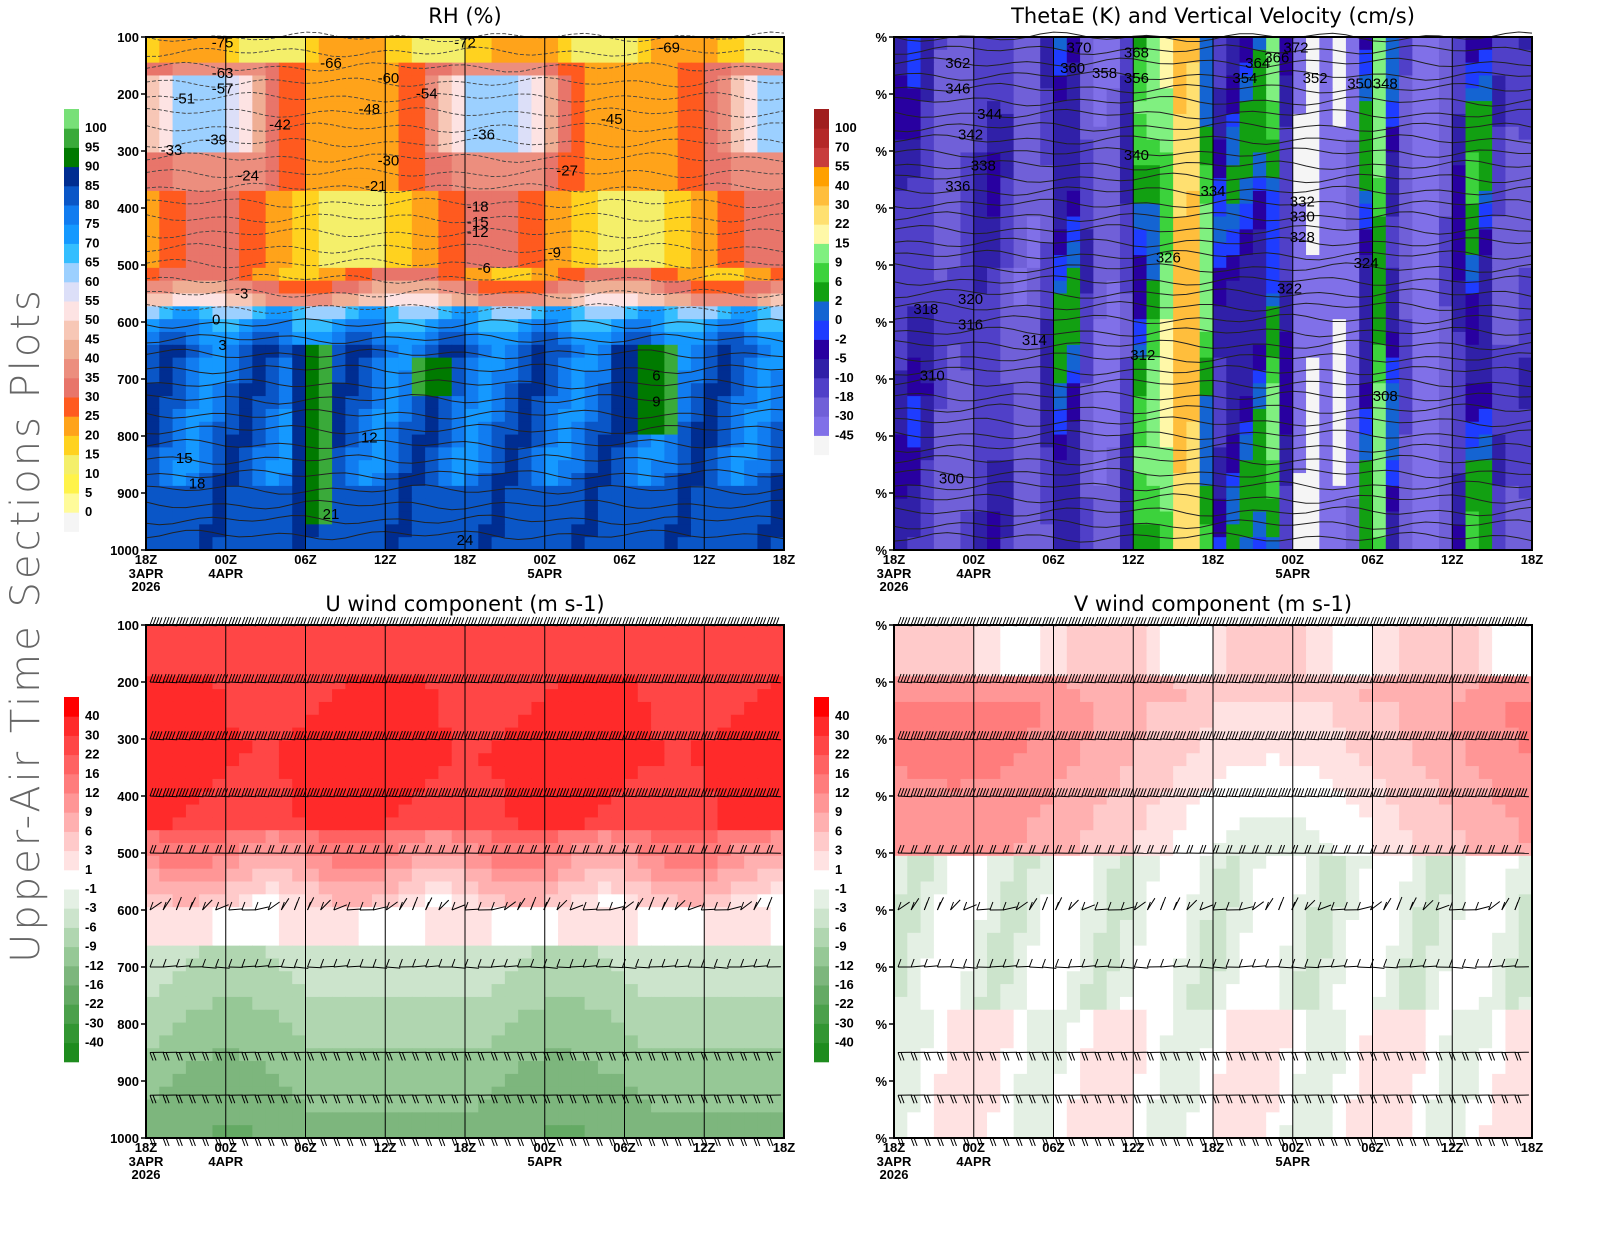 This screenshot has height=1236, width=1600. What do you see at coordinates (1302, 217) in the screenshot?
I see `thetae-contour-label: 330` at bounding box center [1302, 217].